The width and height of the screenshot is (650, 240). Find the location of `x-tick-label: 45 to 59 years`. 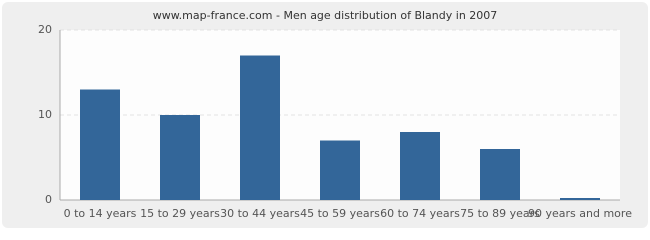

x-tick-label: 45 to 59 years is located at coordinates (340, 213).